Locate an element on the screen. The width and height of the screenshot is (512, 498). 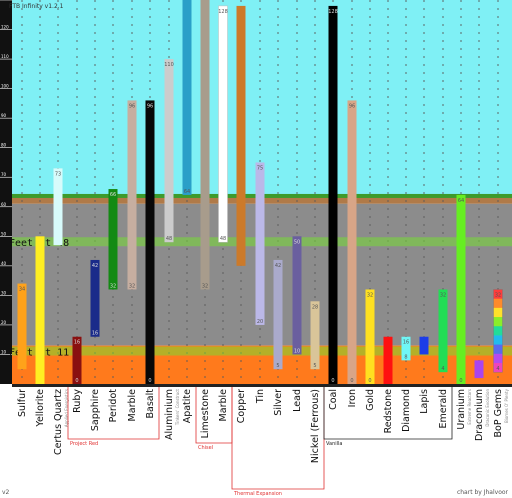
x-label: Coal is located at coordinates (333, 399).